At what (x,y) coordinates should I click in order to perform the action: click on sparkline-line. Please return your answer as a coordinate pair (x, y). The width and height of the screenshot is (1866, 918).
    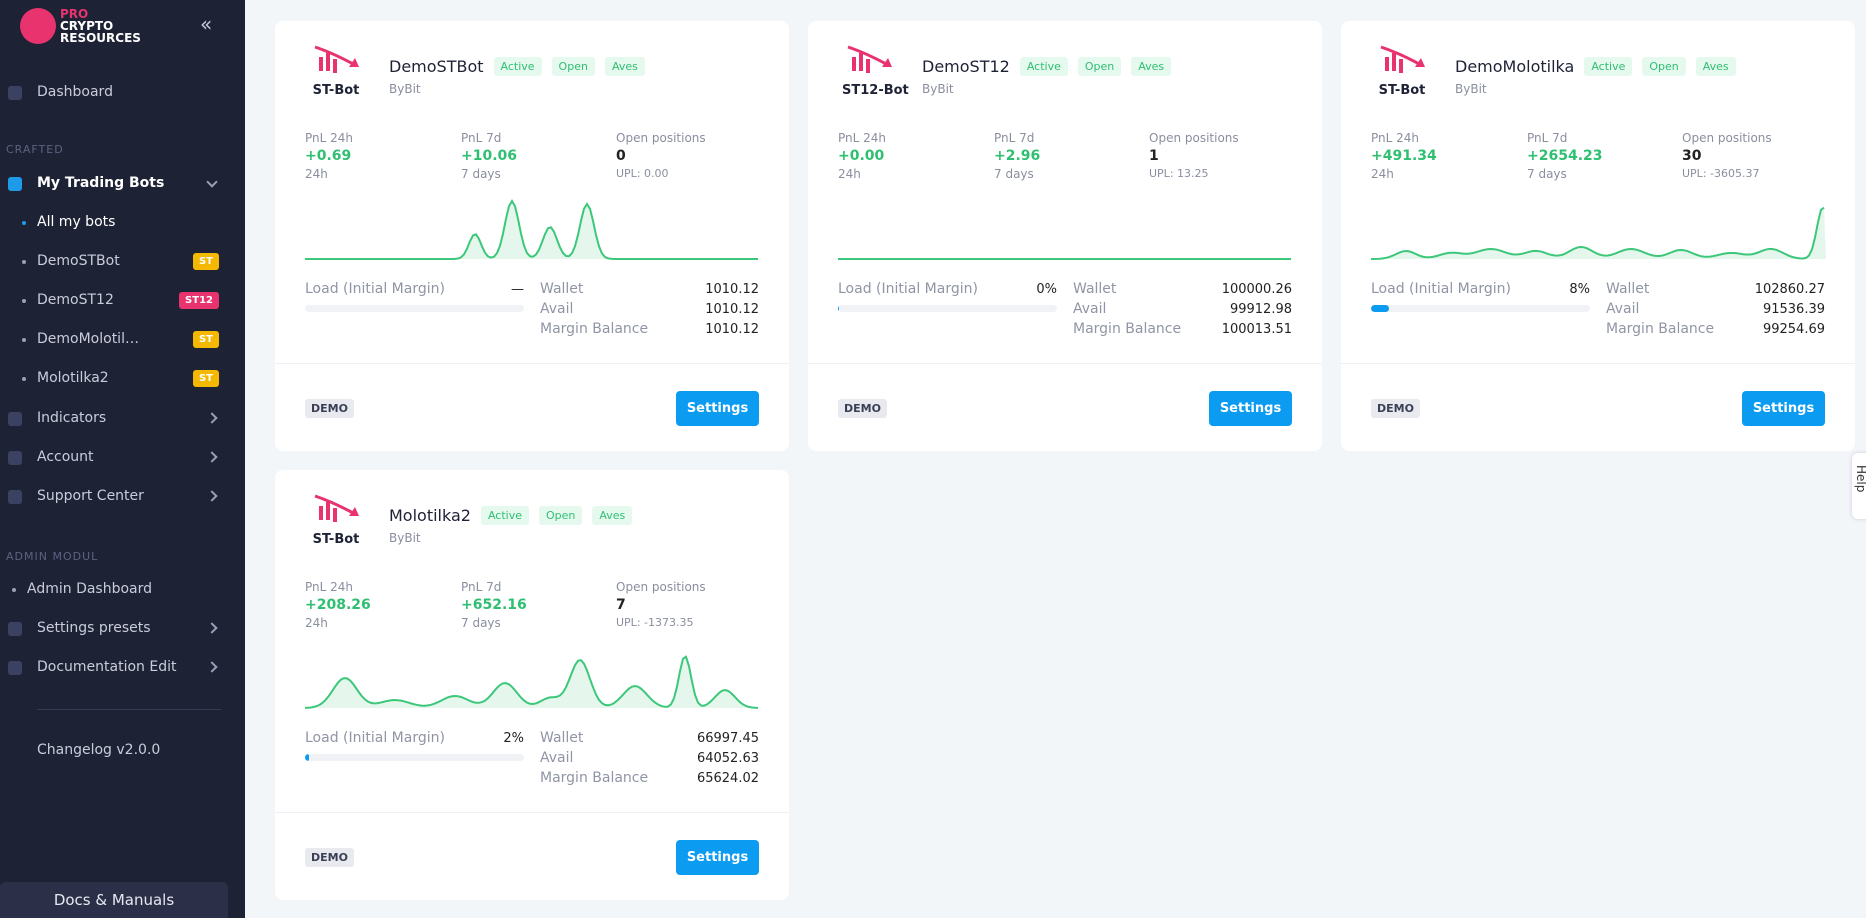
    Looking at the image, I should click on (531, 682).